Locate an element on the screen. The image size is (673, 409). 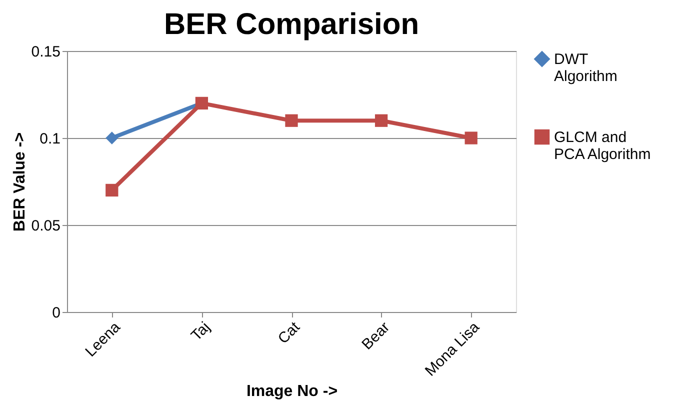
y-tick-label: 0 is located at coordinates (56, 313).